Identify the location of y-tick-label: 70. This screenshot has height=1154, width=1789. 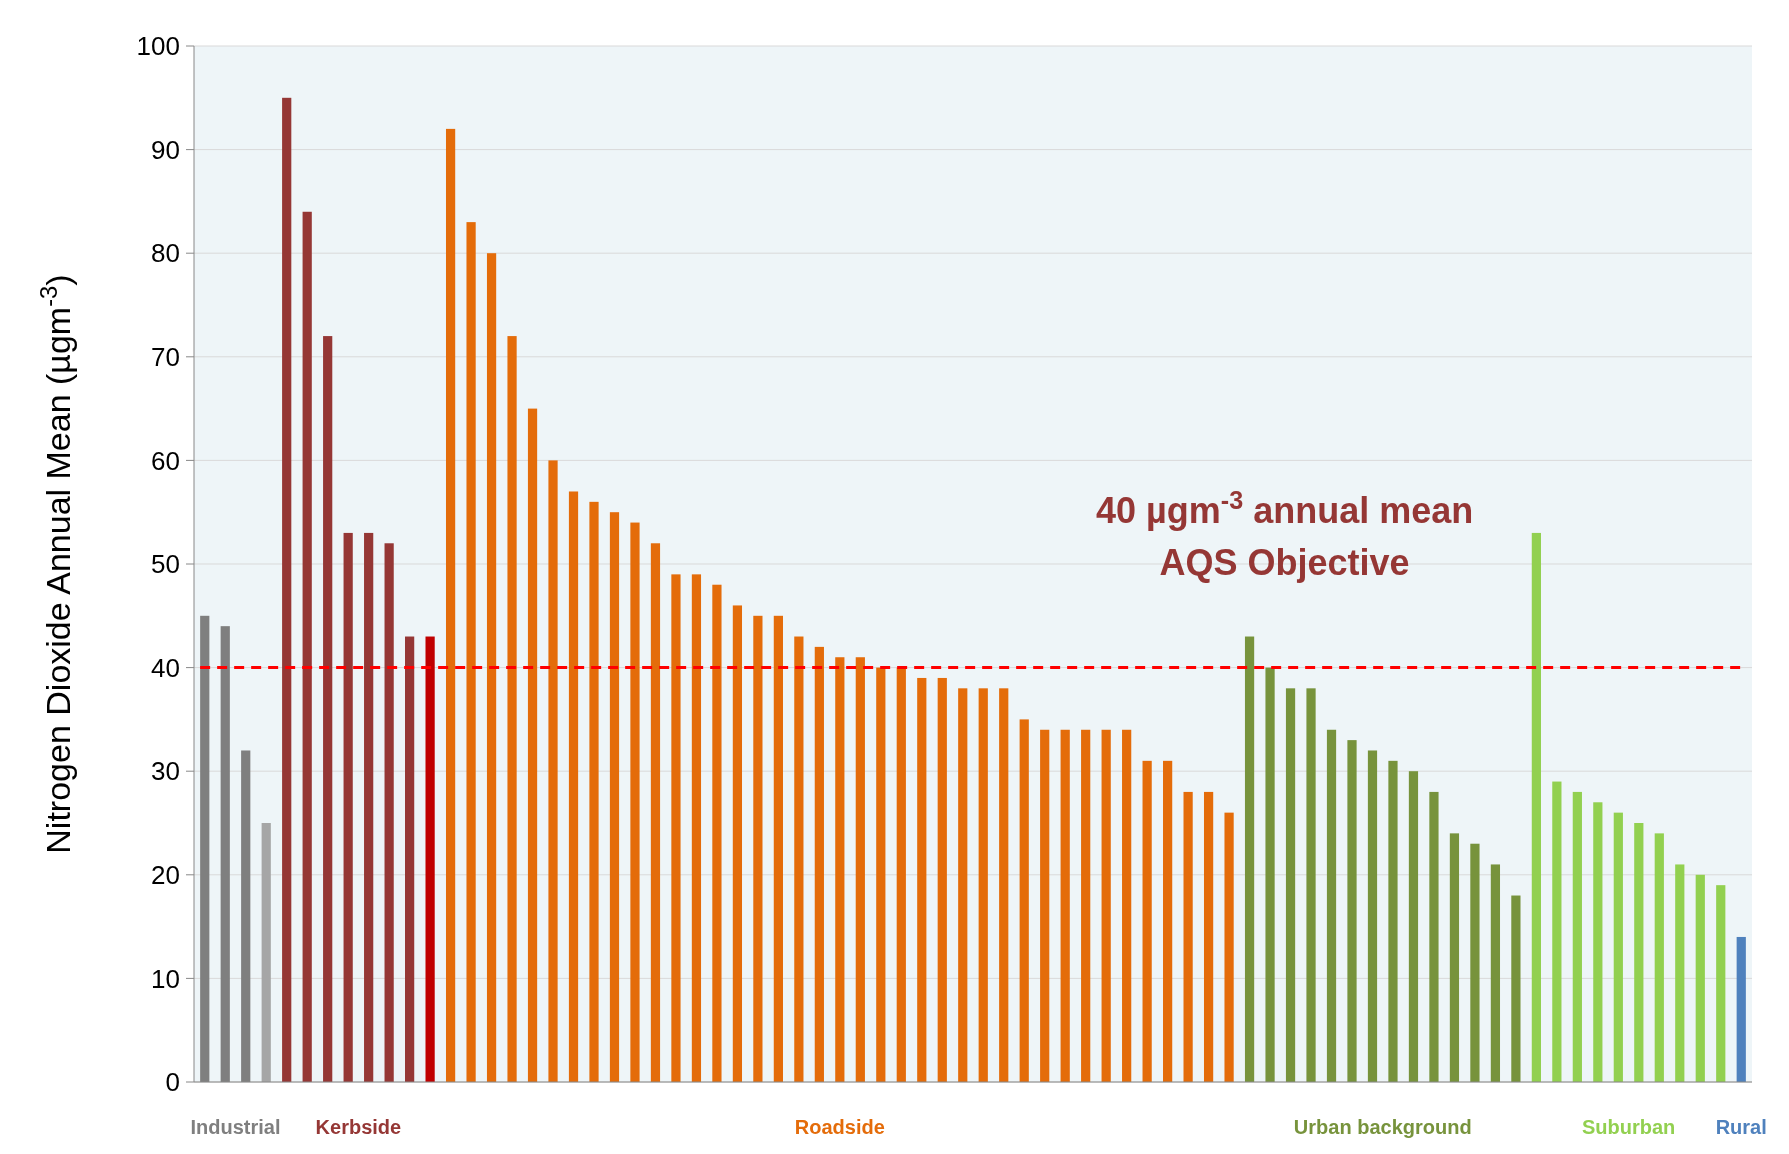
(165, 356).